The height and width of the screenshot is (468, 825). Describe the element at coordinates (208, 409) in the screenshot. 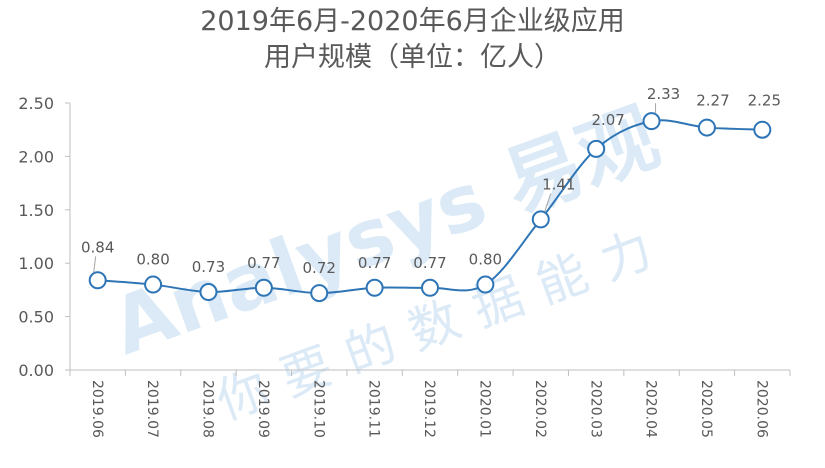

I see `x-tick-label: 2019.08` at that location.